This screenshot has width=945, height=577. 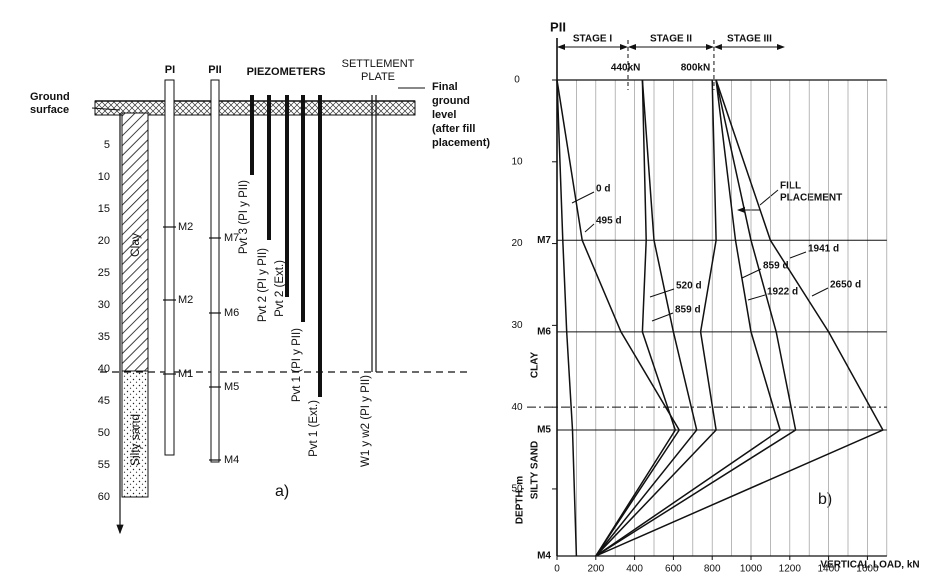 I want to click on pii-marker: M5, so click(x=231, y=387).